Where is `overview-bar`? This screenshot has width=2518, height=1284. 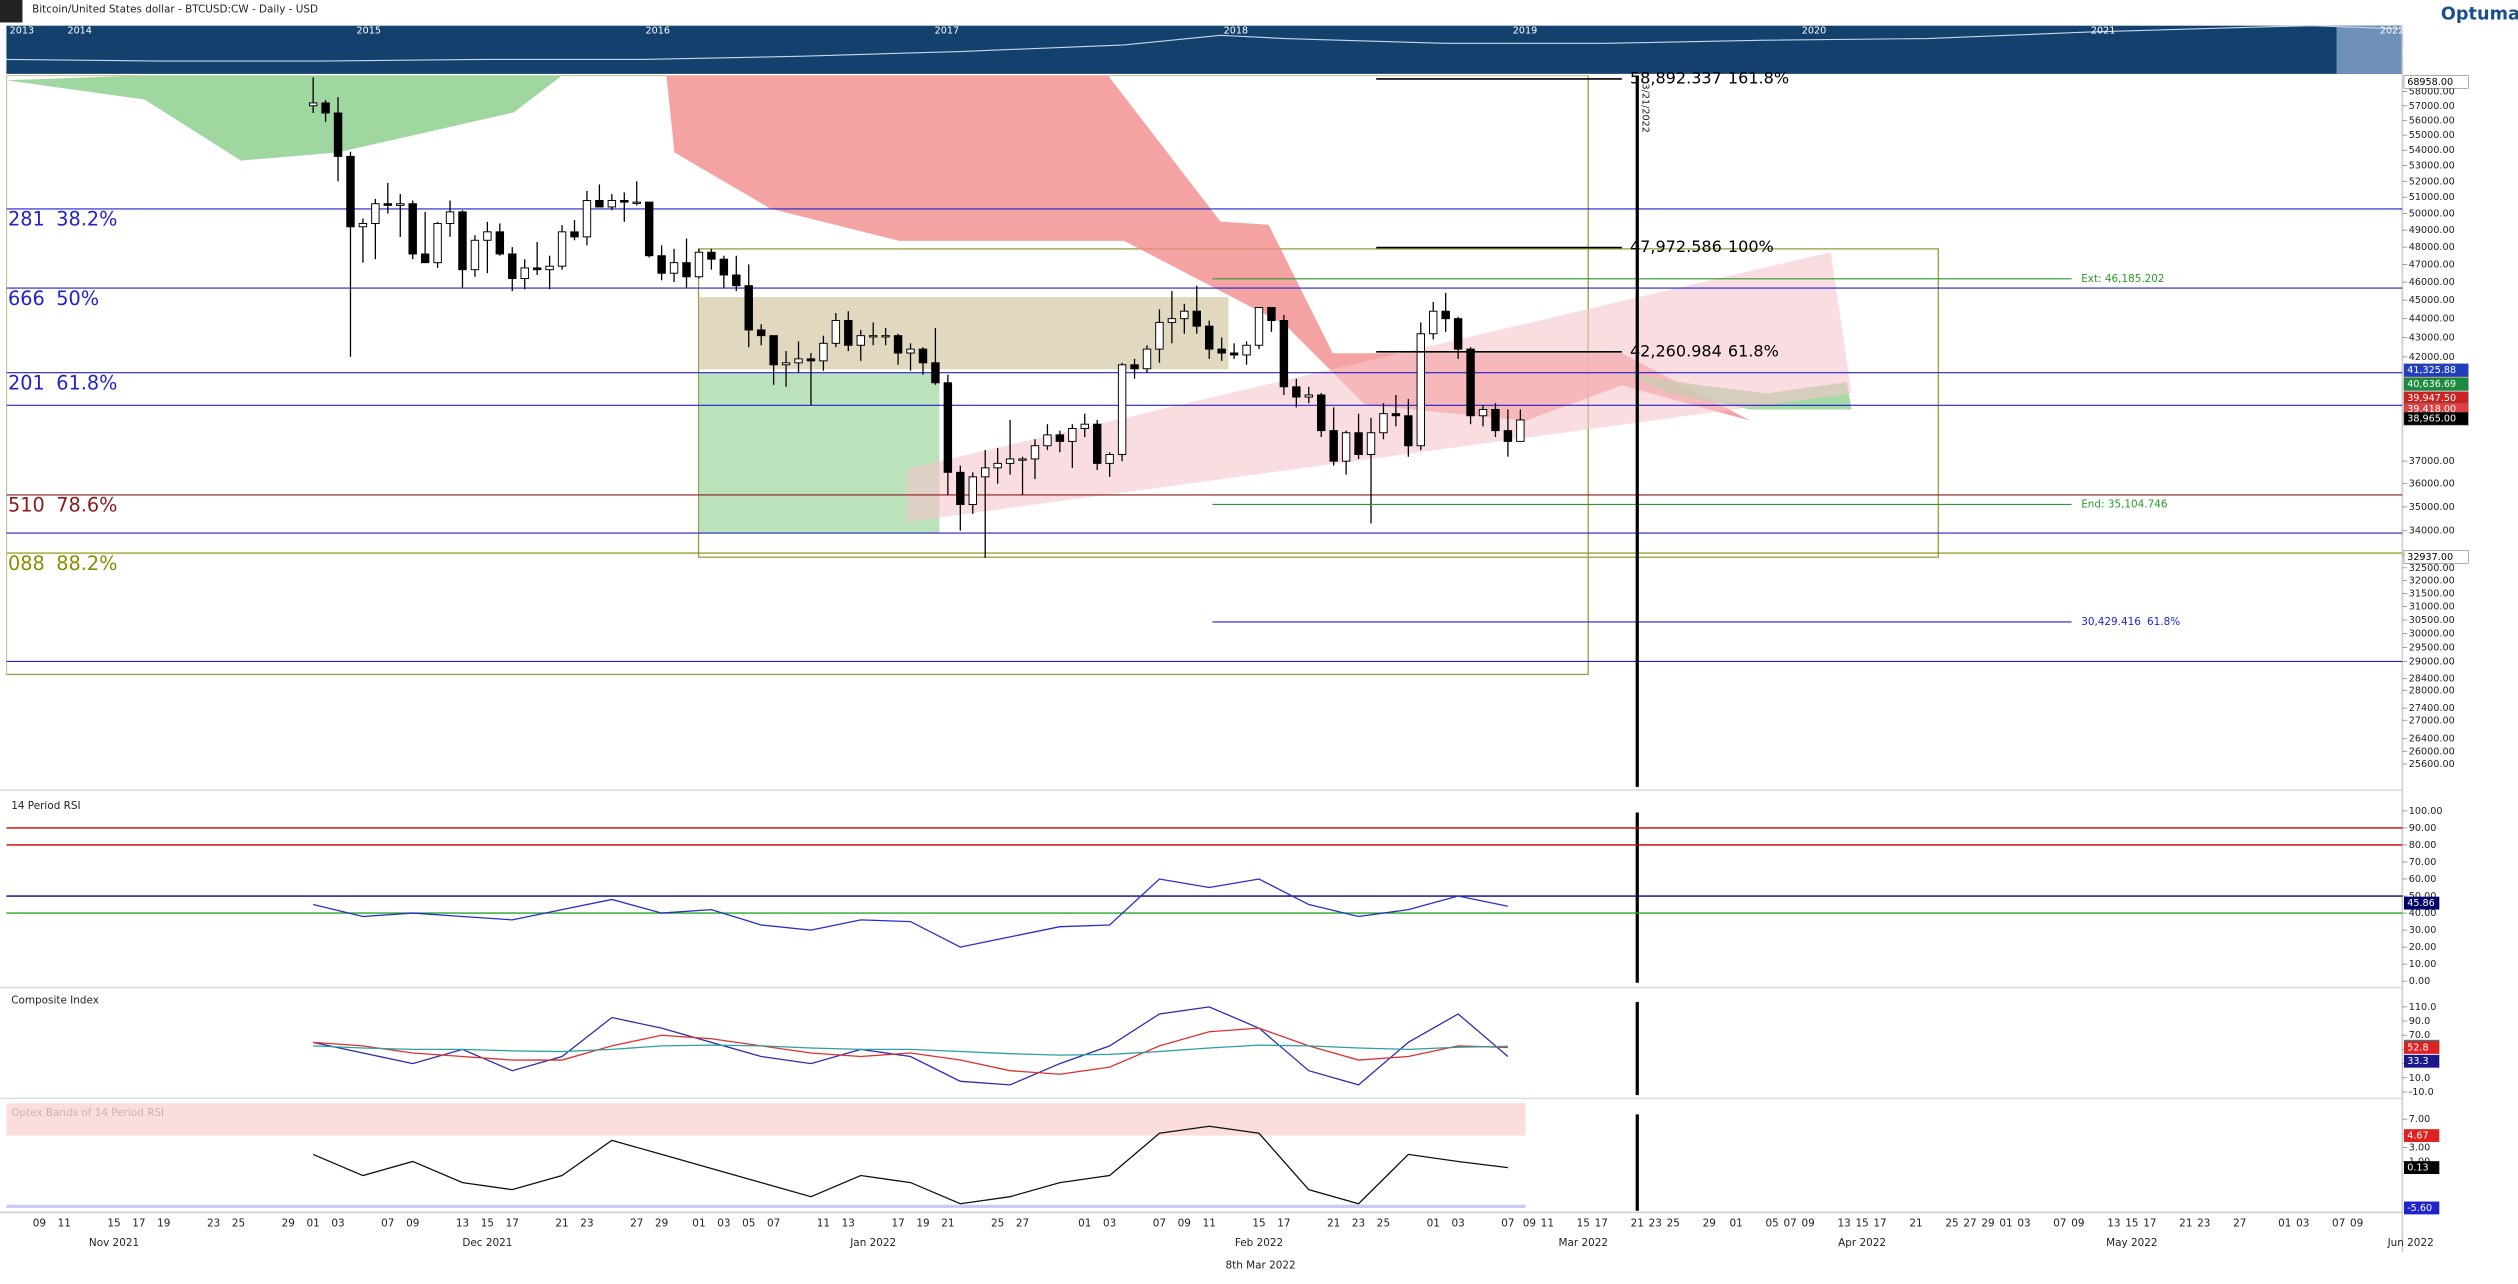
overview-bar is located at coordinates (1204, 49).